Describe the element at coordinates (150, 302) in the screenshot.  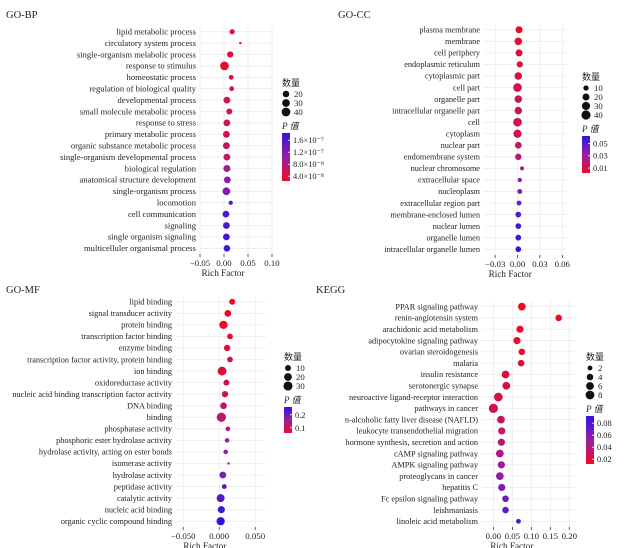
I see `term-label: lipid binding` at that location.